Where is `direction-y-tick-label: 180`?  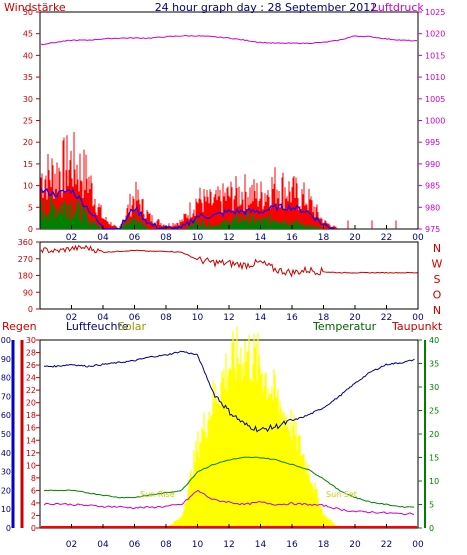
direction-y-tick-label: 180 is located at coordinates (25, 276).